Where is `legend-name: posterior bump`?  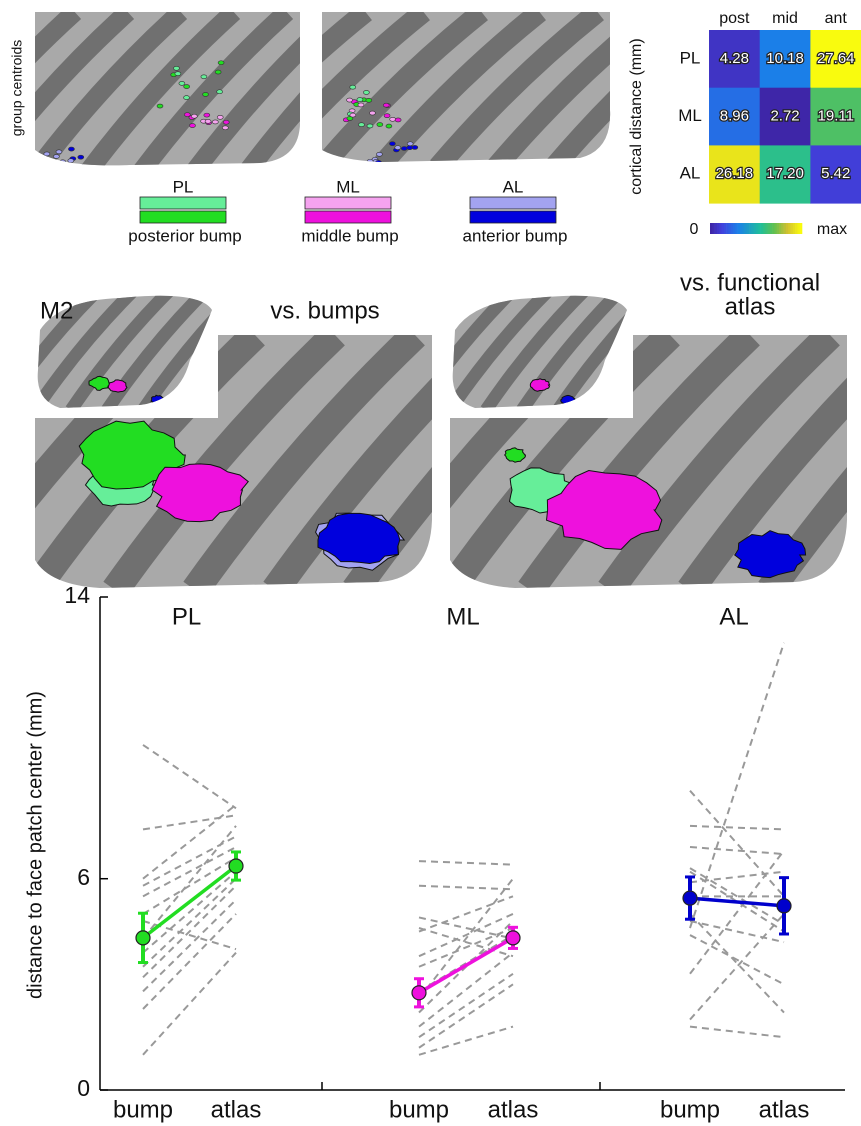 legend-name: posterior bump is located at coordinates (184, 235).